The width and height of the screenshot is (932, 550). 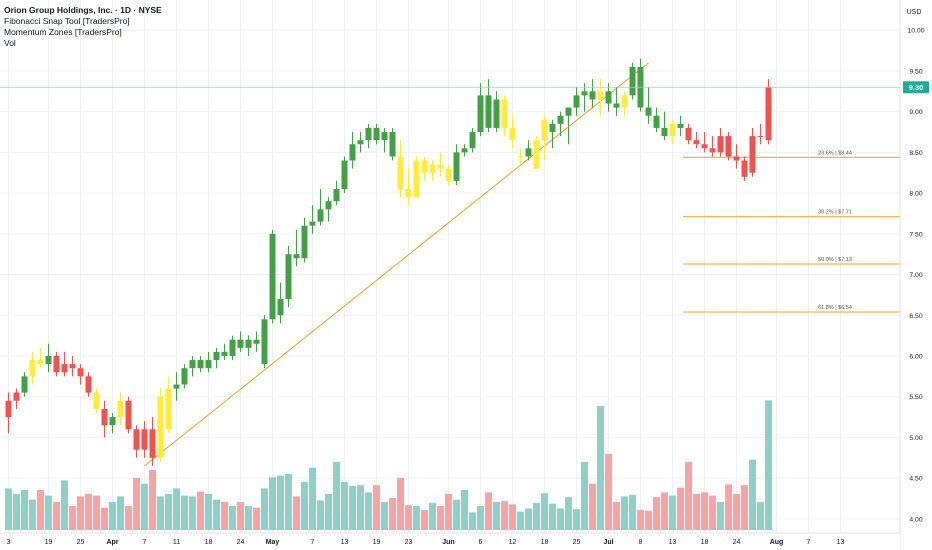 I want to click on price-tick-label: 9.50, so click(x=915, y=71).